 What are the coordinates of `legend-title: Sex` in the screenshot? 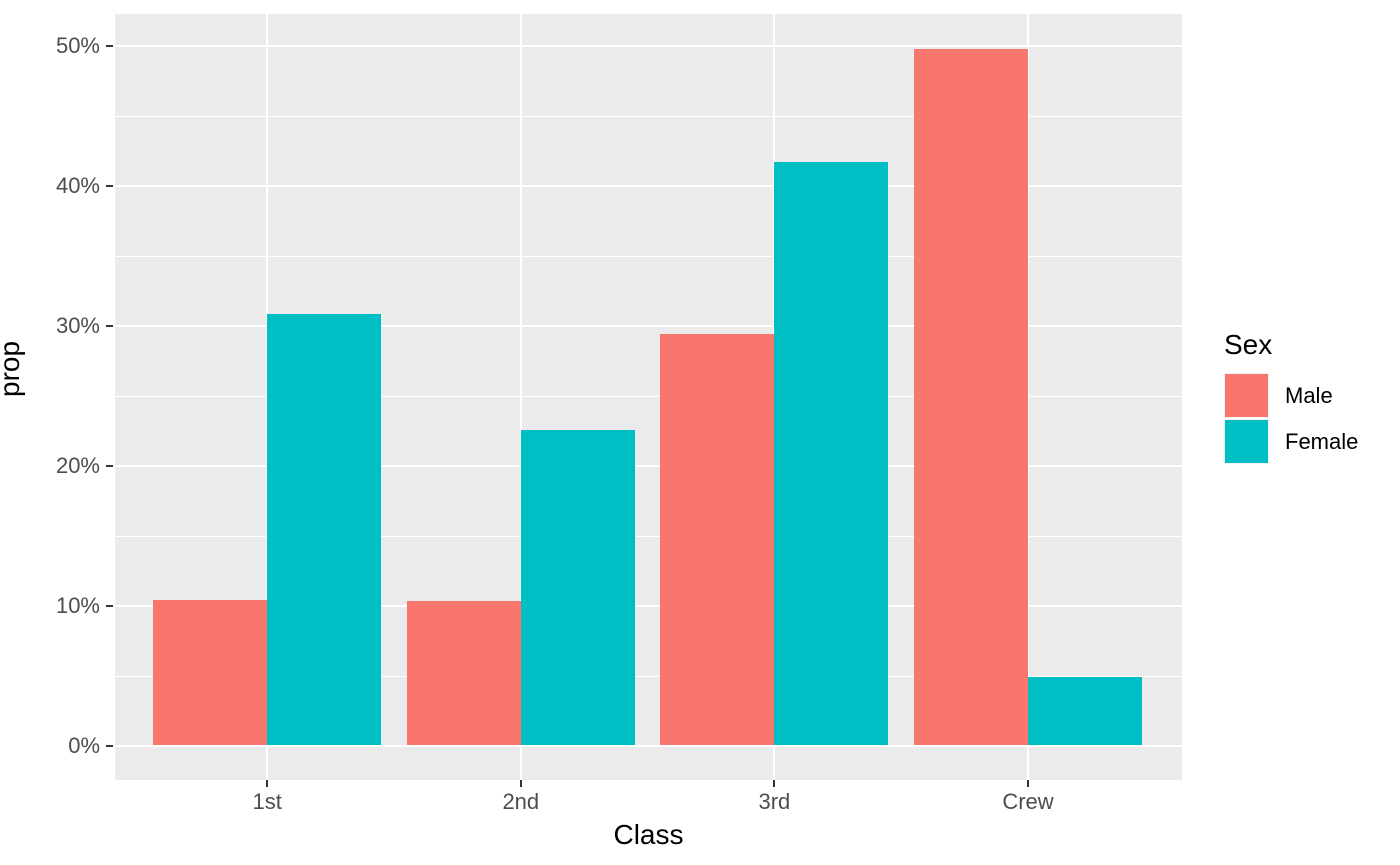 It's located at (1248, 344).